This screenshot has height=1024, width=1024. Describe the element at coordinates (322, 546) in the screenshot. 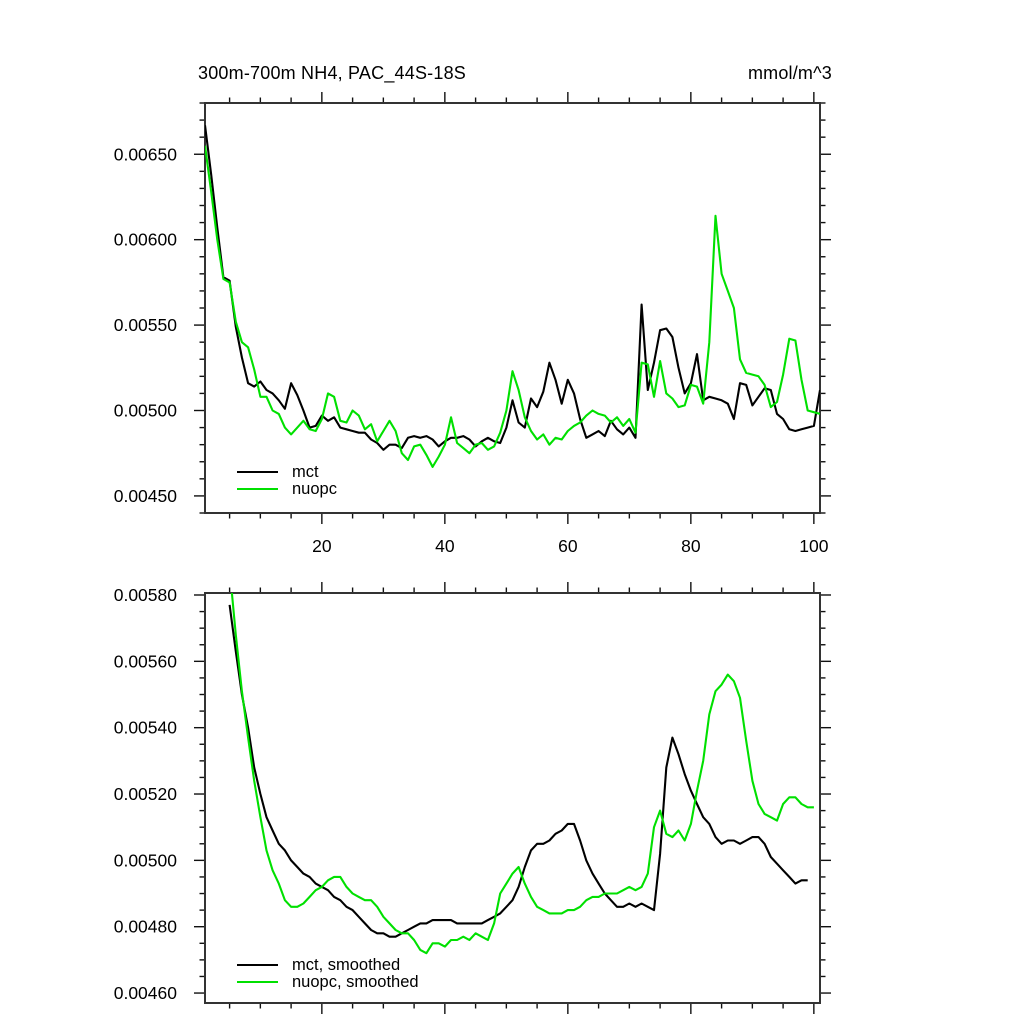

I see `x-tick-label: 20` at that location.